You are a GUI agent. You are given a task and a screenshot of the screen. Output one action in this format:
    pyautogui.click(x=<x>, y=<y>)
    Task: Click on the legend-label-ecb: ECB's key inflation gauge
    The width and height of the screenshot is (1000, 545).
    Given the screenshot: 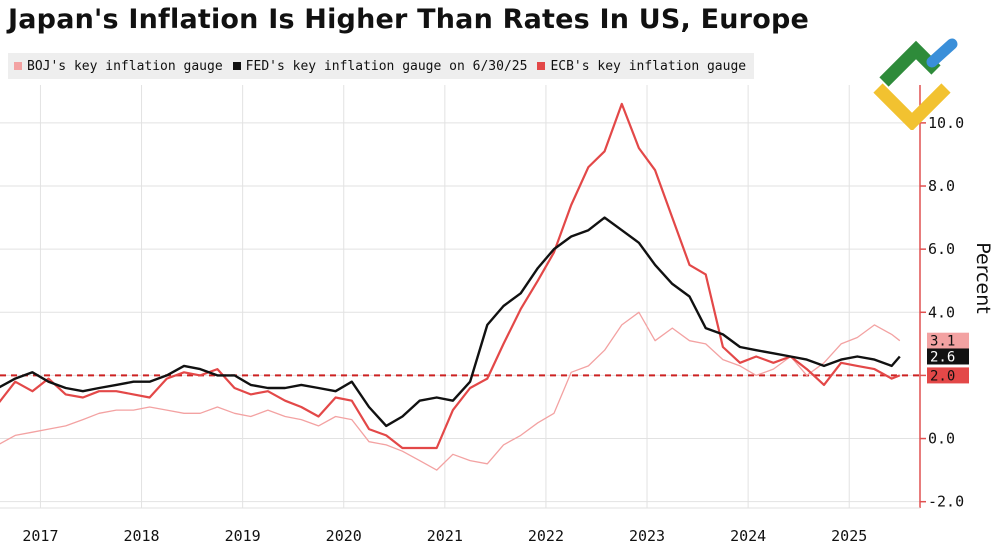 What is the action you would take?
    pyautogui.click(x=648, y=66)
    